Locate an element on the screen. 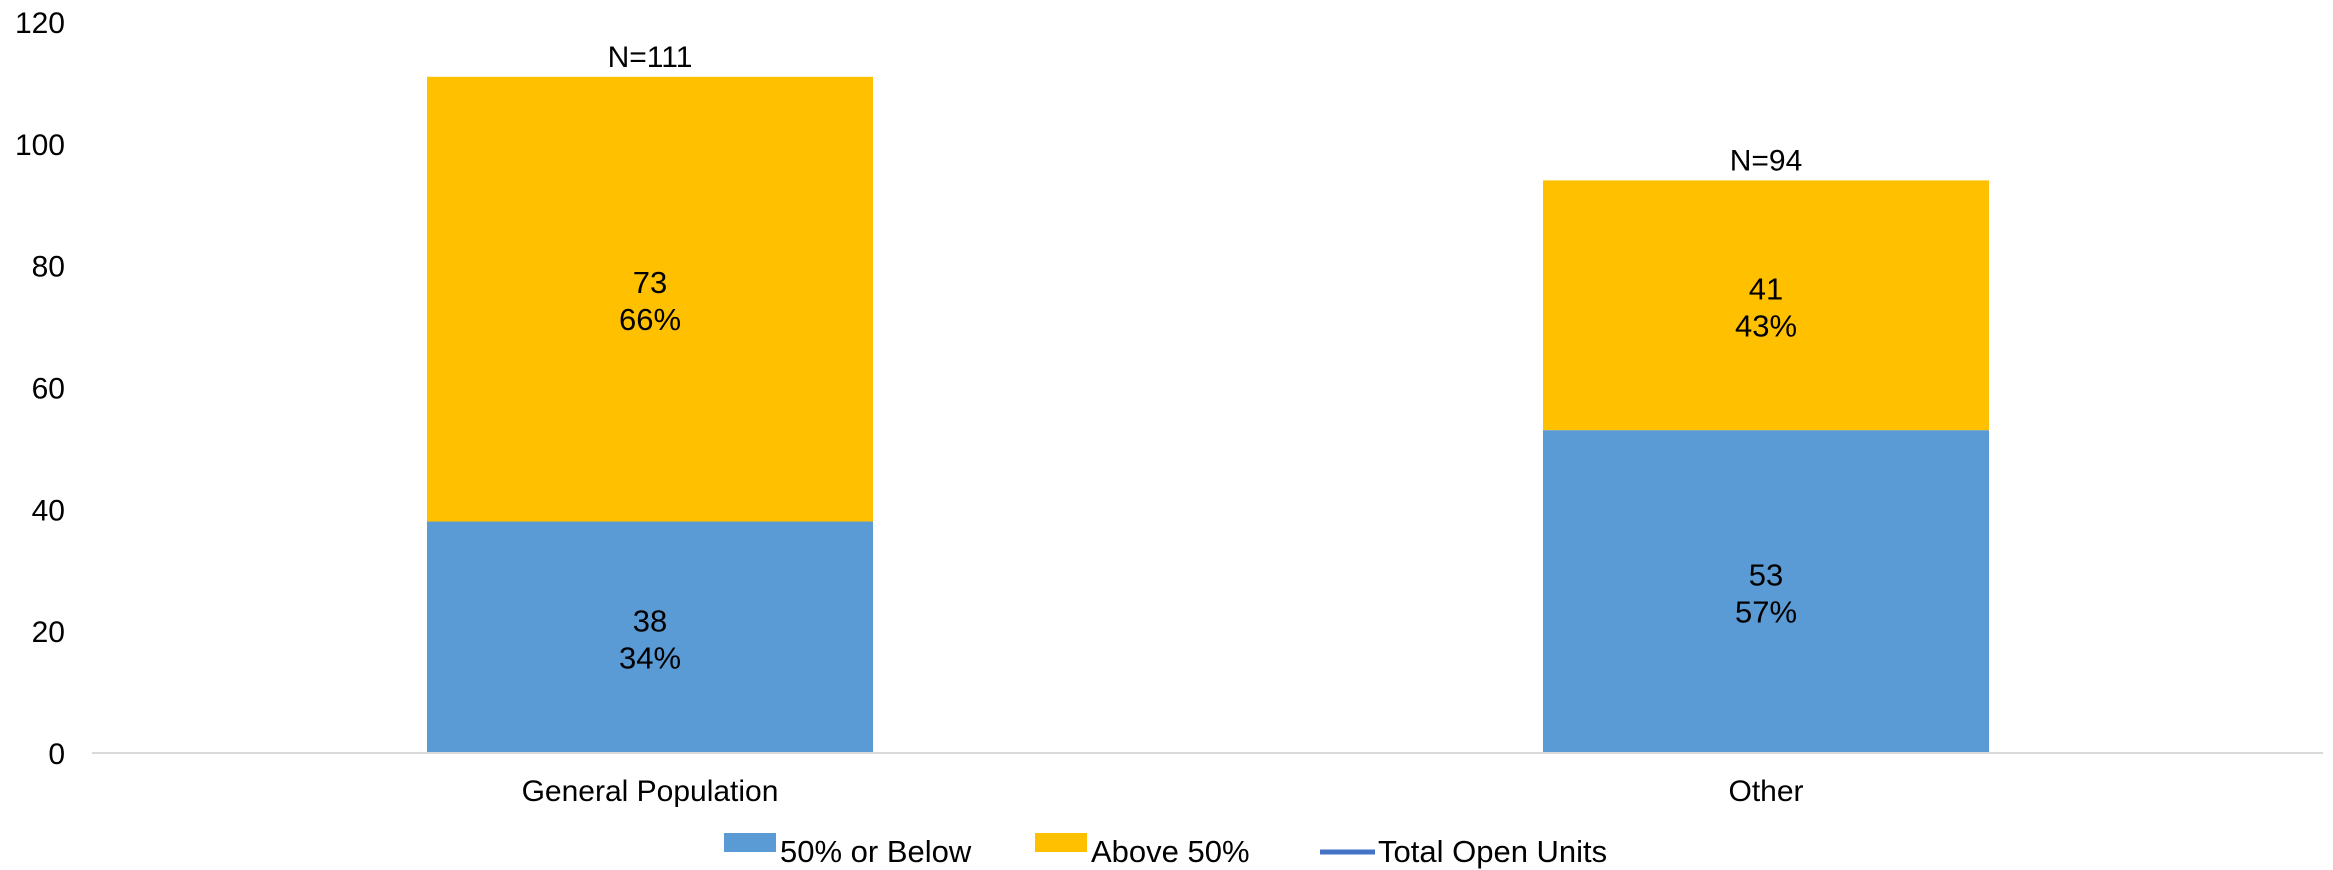  y-tick-label: 60 is located at coordinates (48, 389).